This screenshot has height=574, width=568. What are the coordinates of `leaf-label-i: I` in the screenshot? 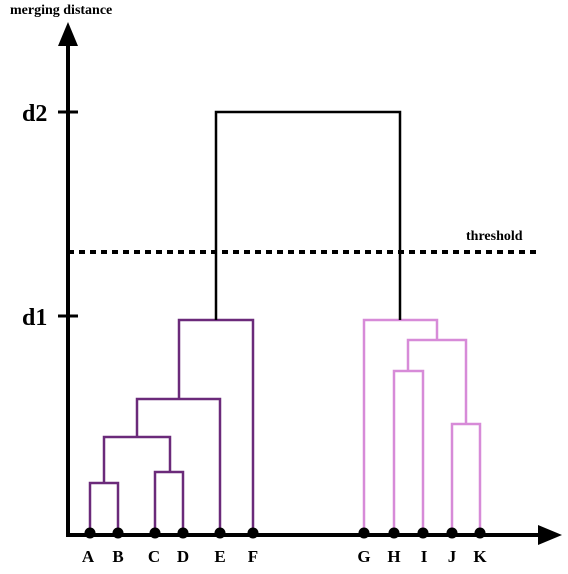 It's located at (424, 556).